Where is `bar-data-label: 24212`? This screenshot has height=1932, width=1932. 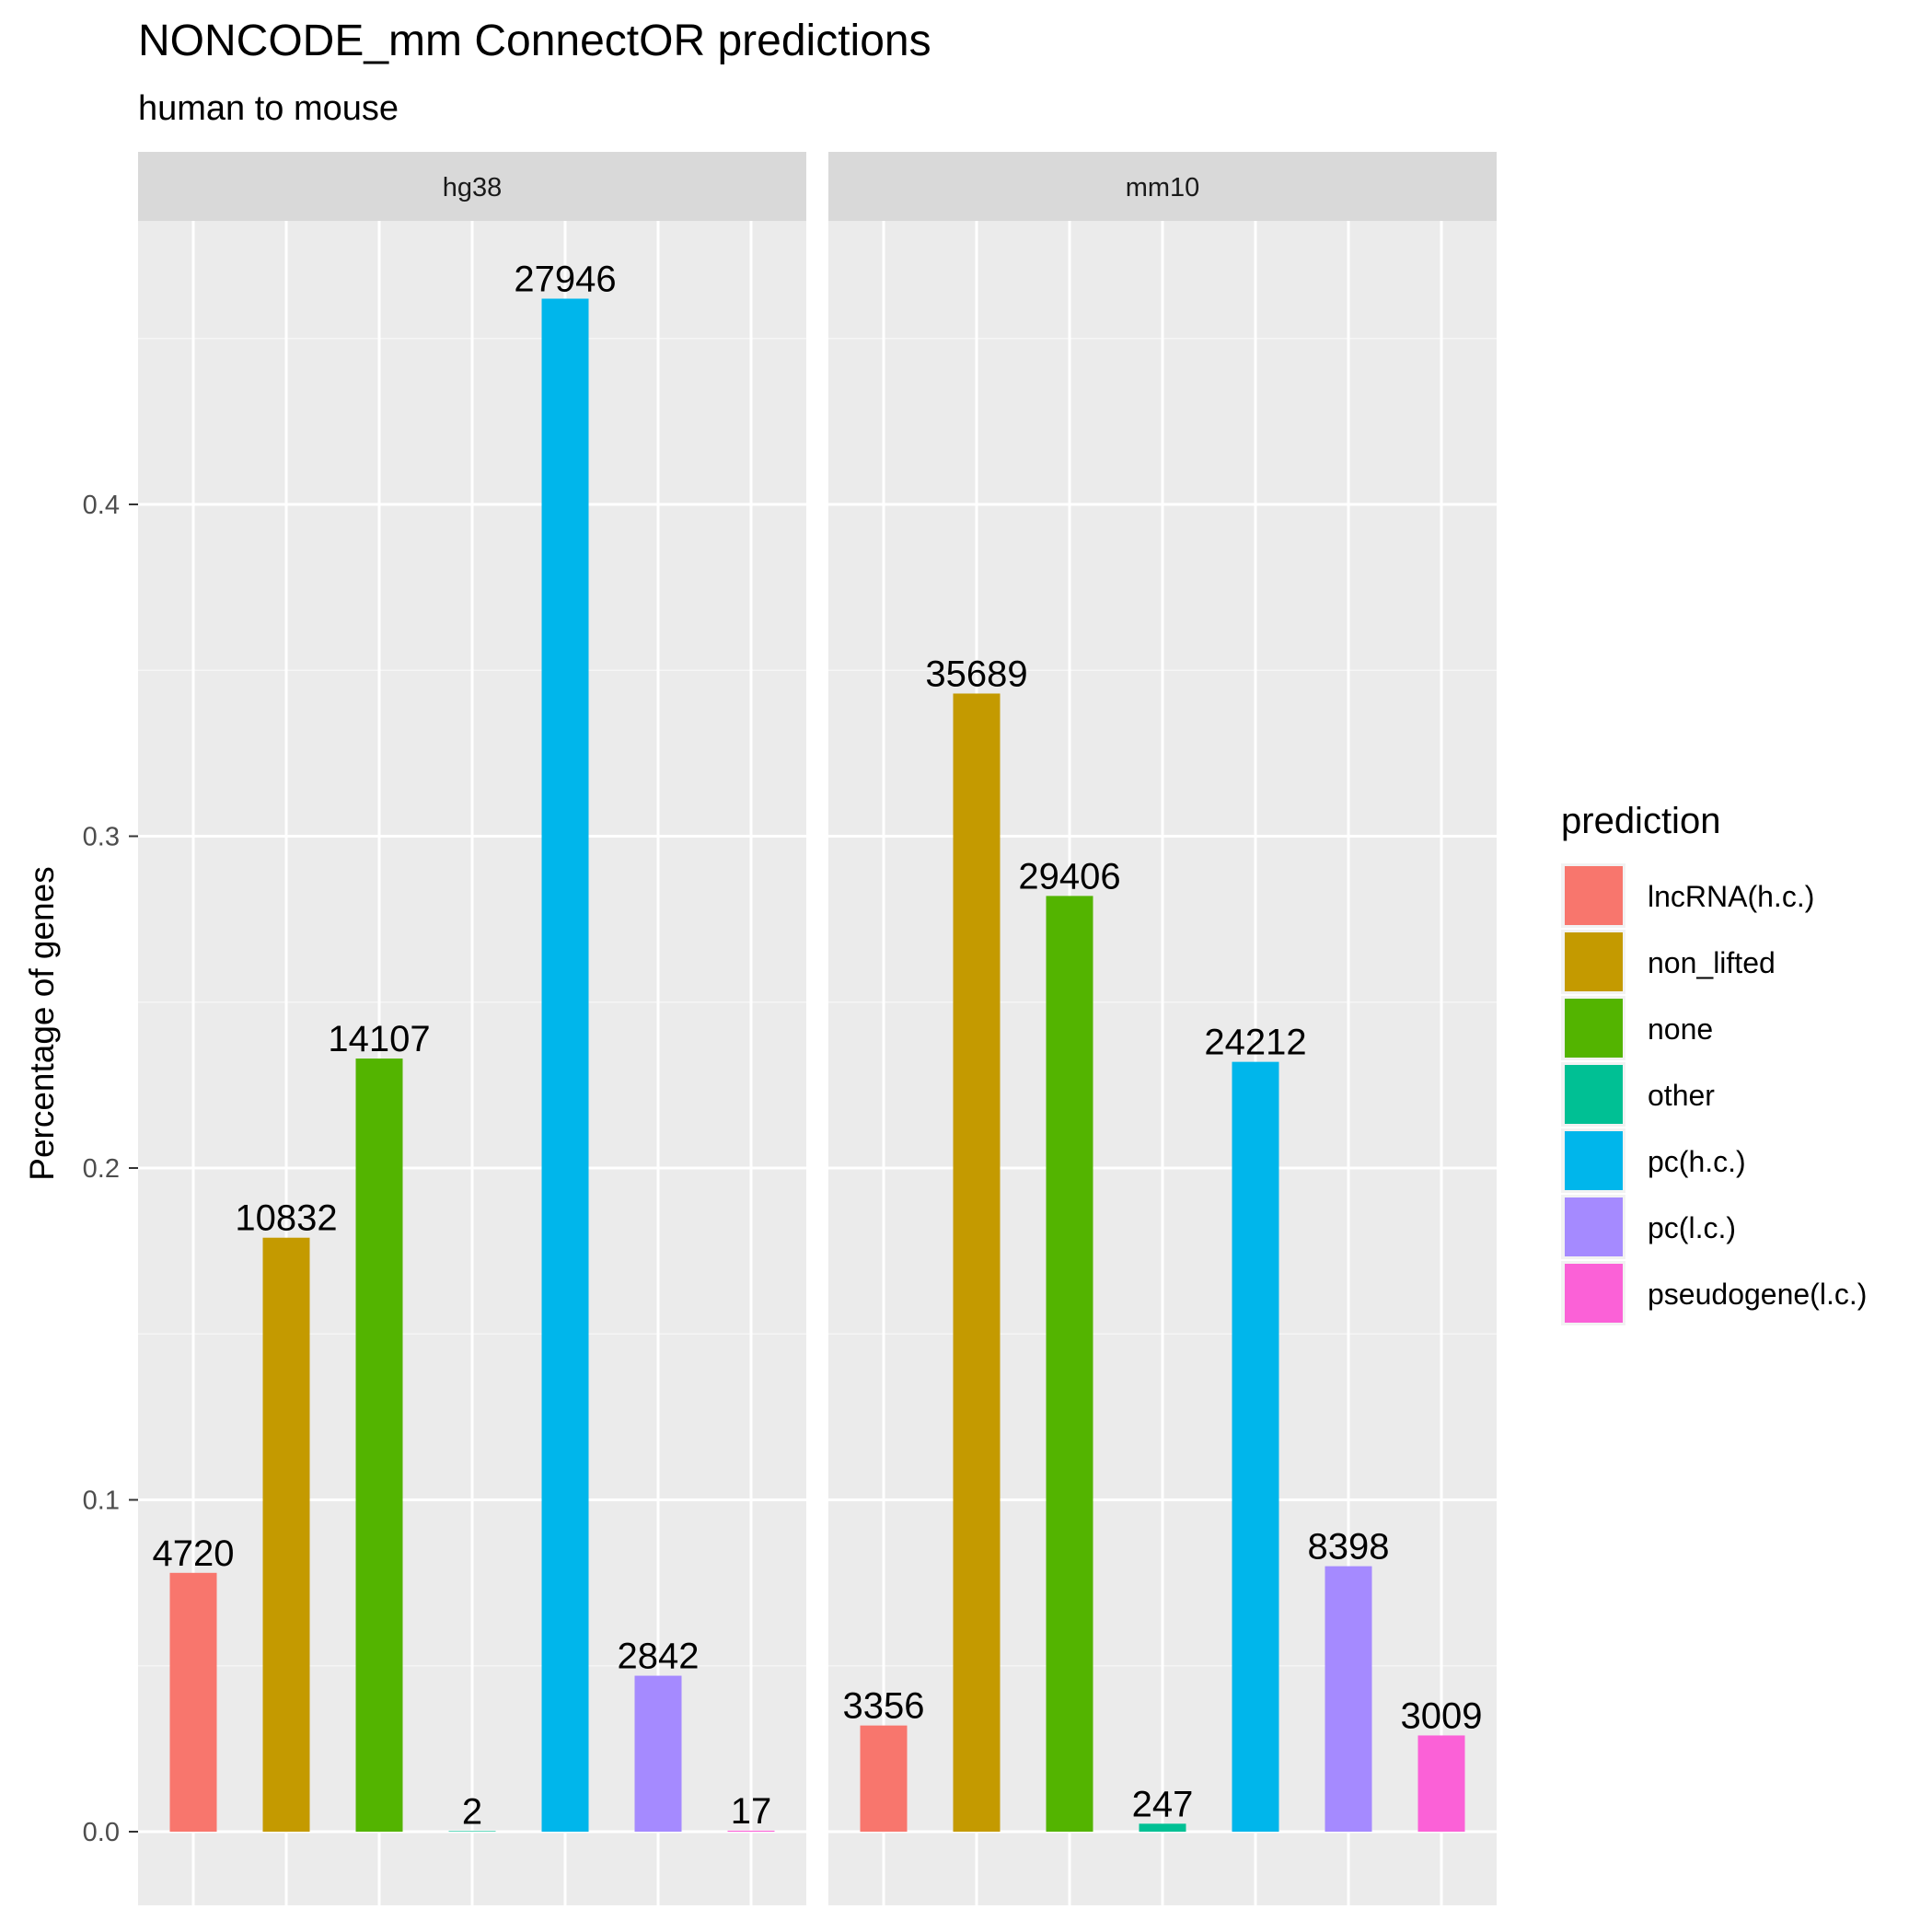
bar-data-label: 24212 is located at coordinates (1255, 1043).